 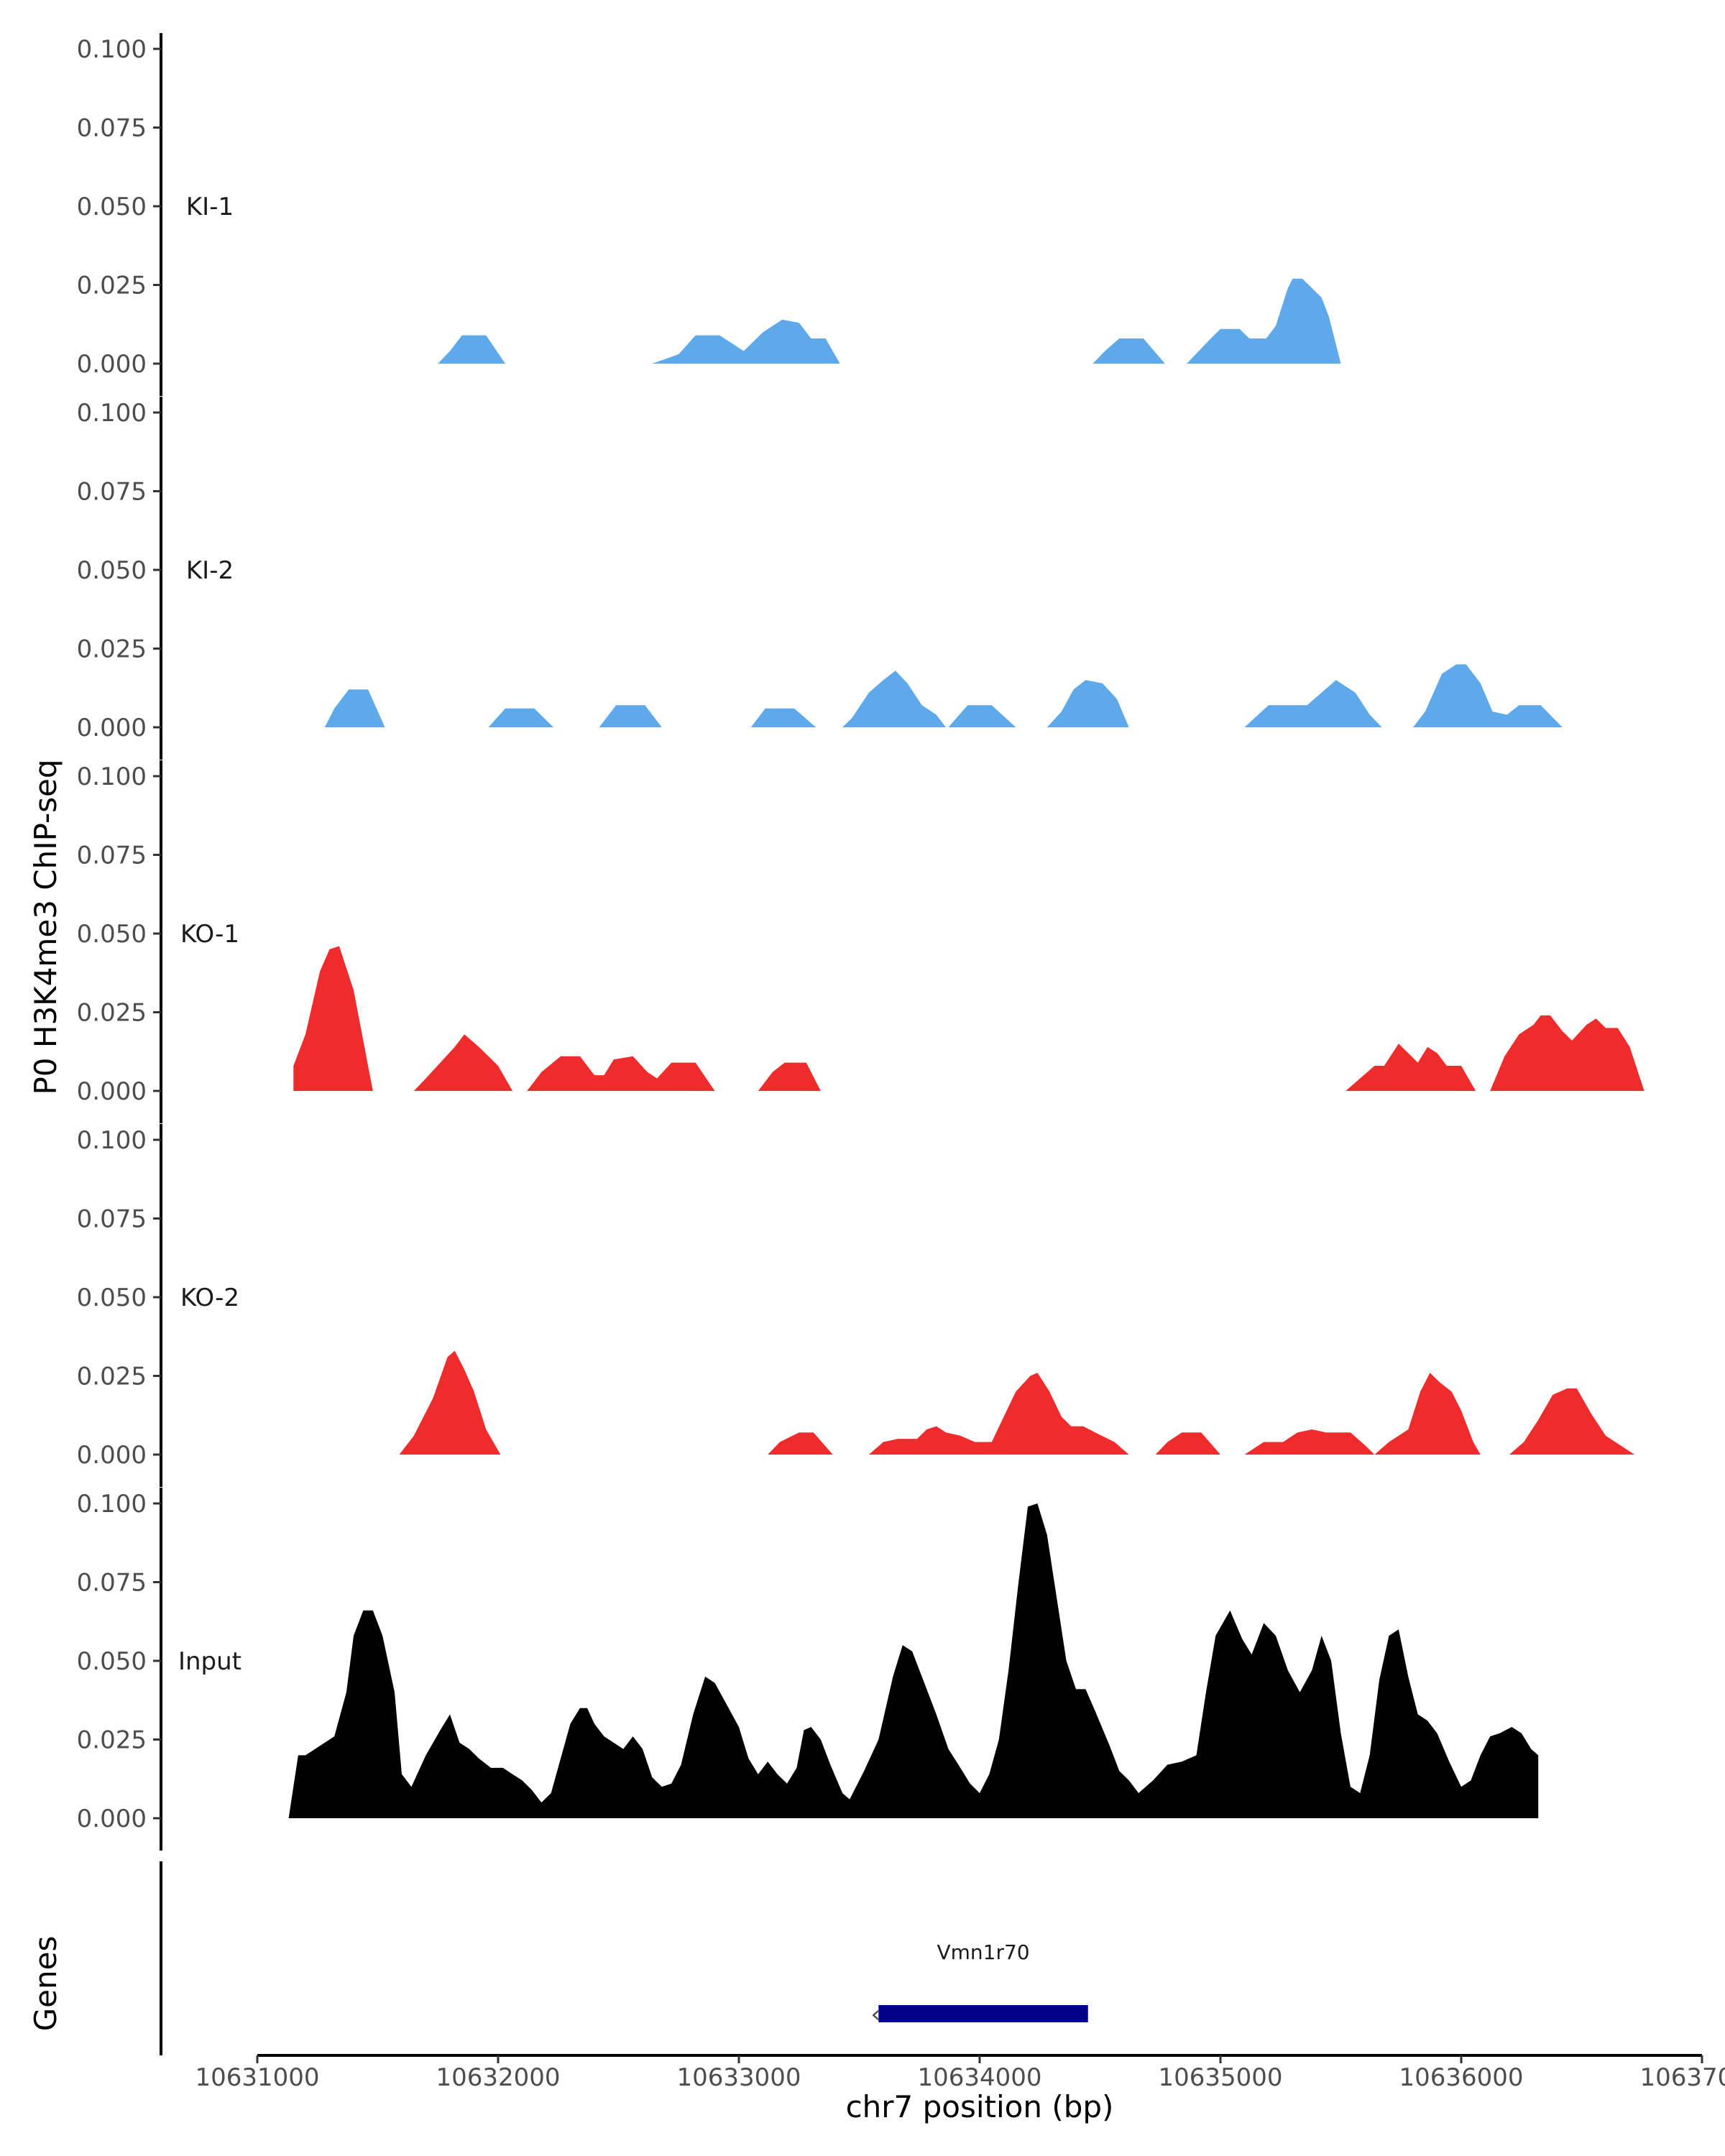 I want to click on track-input: 0.000 0.025 0.050 0.075 0.100 Input, so click(x=808, y=1670).